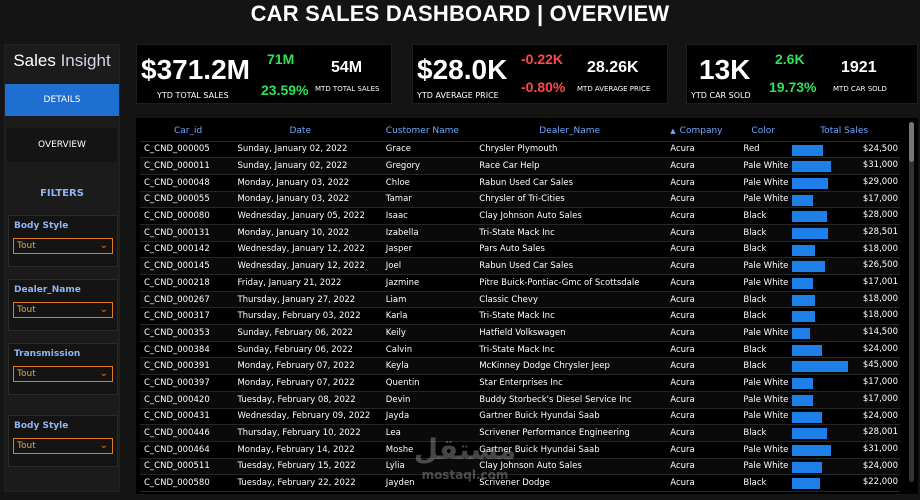 This screenshot has width=920, height=500. Describe the element at coordinates (63, 310) in the screenshot. I see `dealer-name-dropdown: Tout ⌄` at that location.